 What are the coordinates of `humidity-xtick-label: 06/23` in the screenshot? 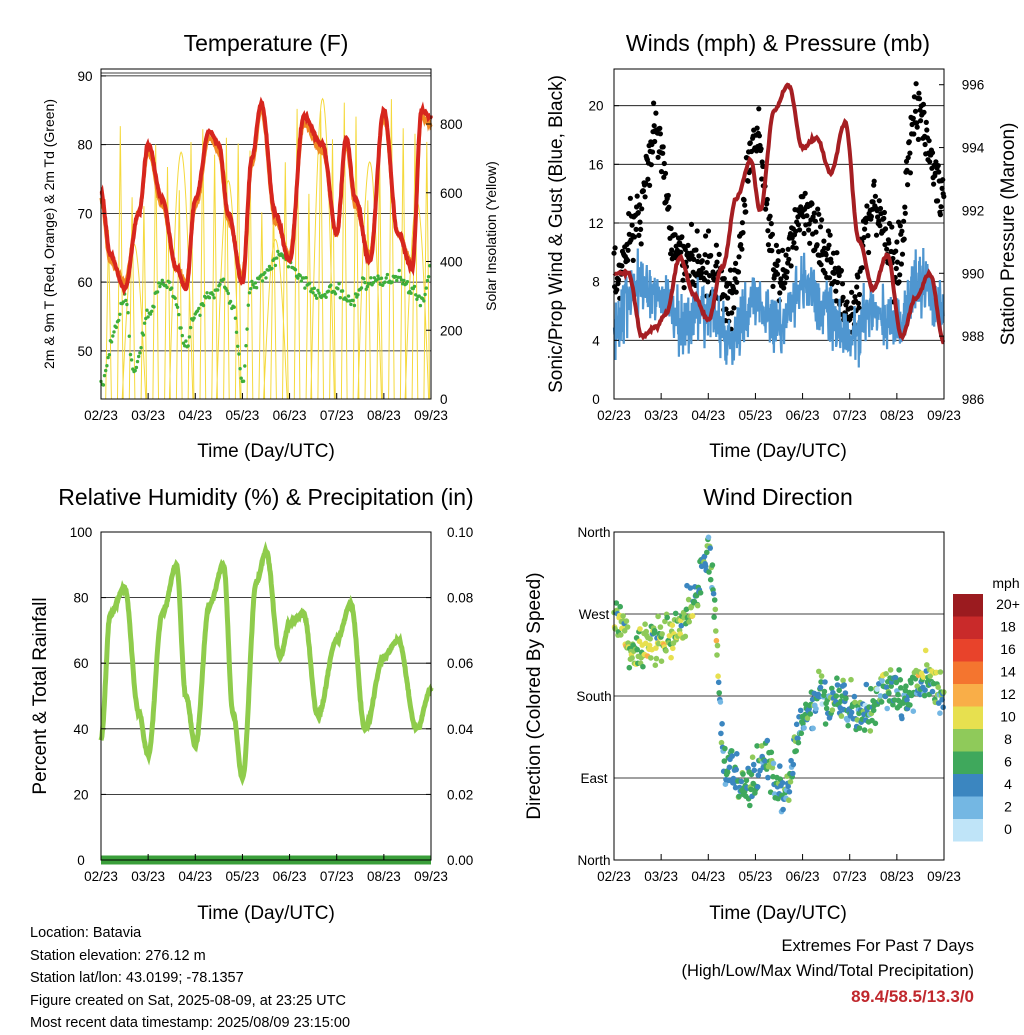 It's located at (290, 876).